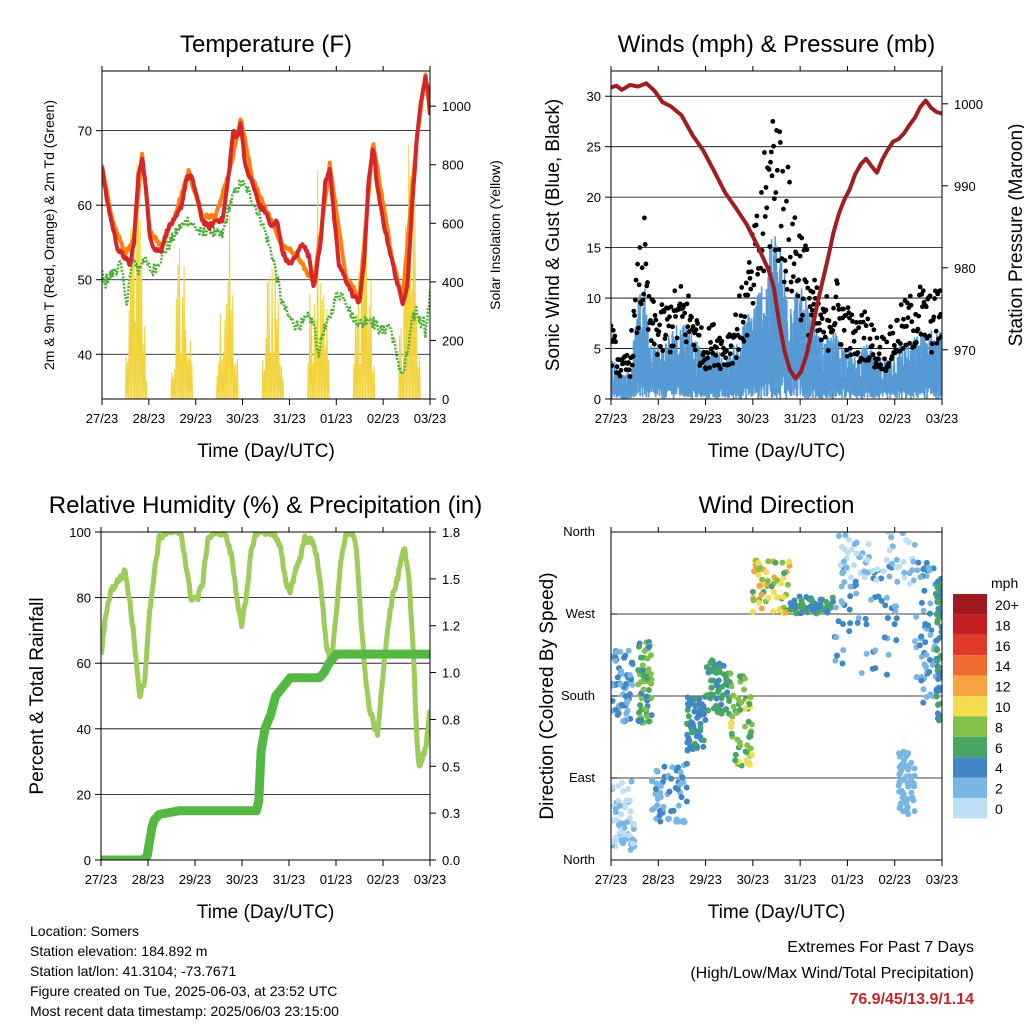  What do you see at coordinates (85, 131) in the screenshot?
I see `y-tick-label: 70` at bounding box center [85, 131].